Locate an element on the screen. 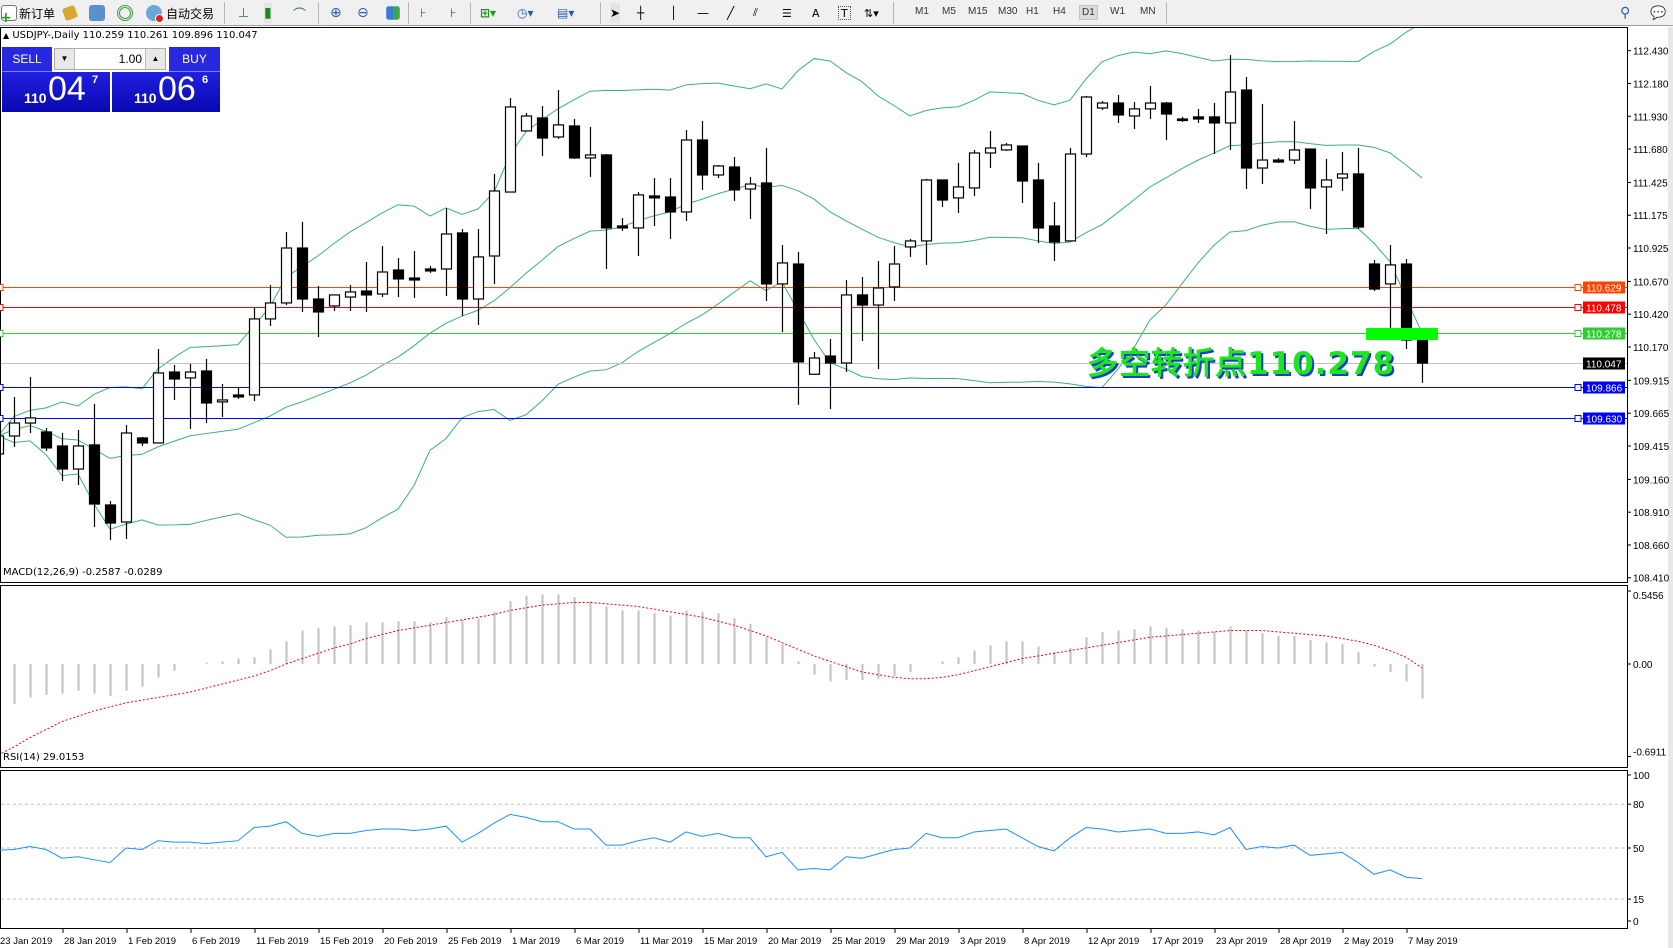 The height and width of the screenshot is (948, 1673). date-axis-label: 25 Feb 2019 is located at coordinates (474, 941).